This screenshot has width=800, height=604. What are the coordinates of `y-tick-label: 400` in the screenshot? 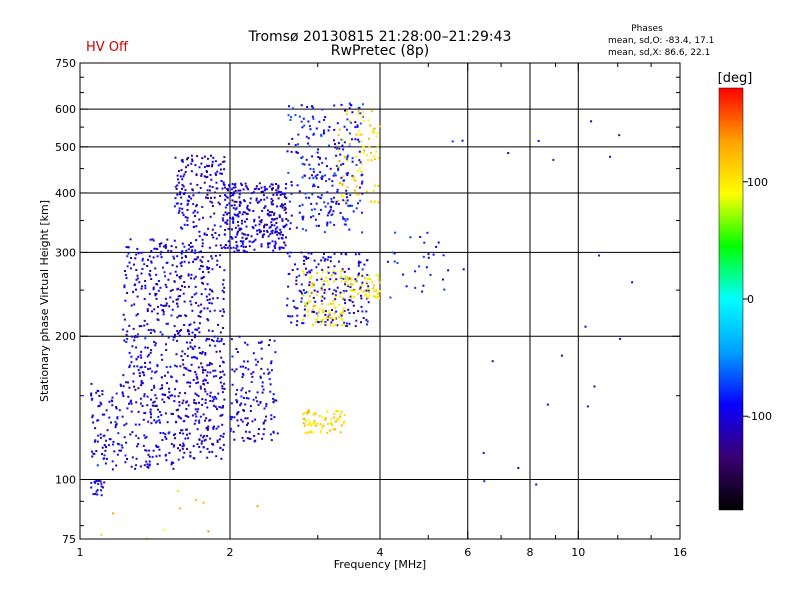 It's located at (65, 193).